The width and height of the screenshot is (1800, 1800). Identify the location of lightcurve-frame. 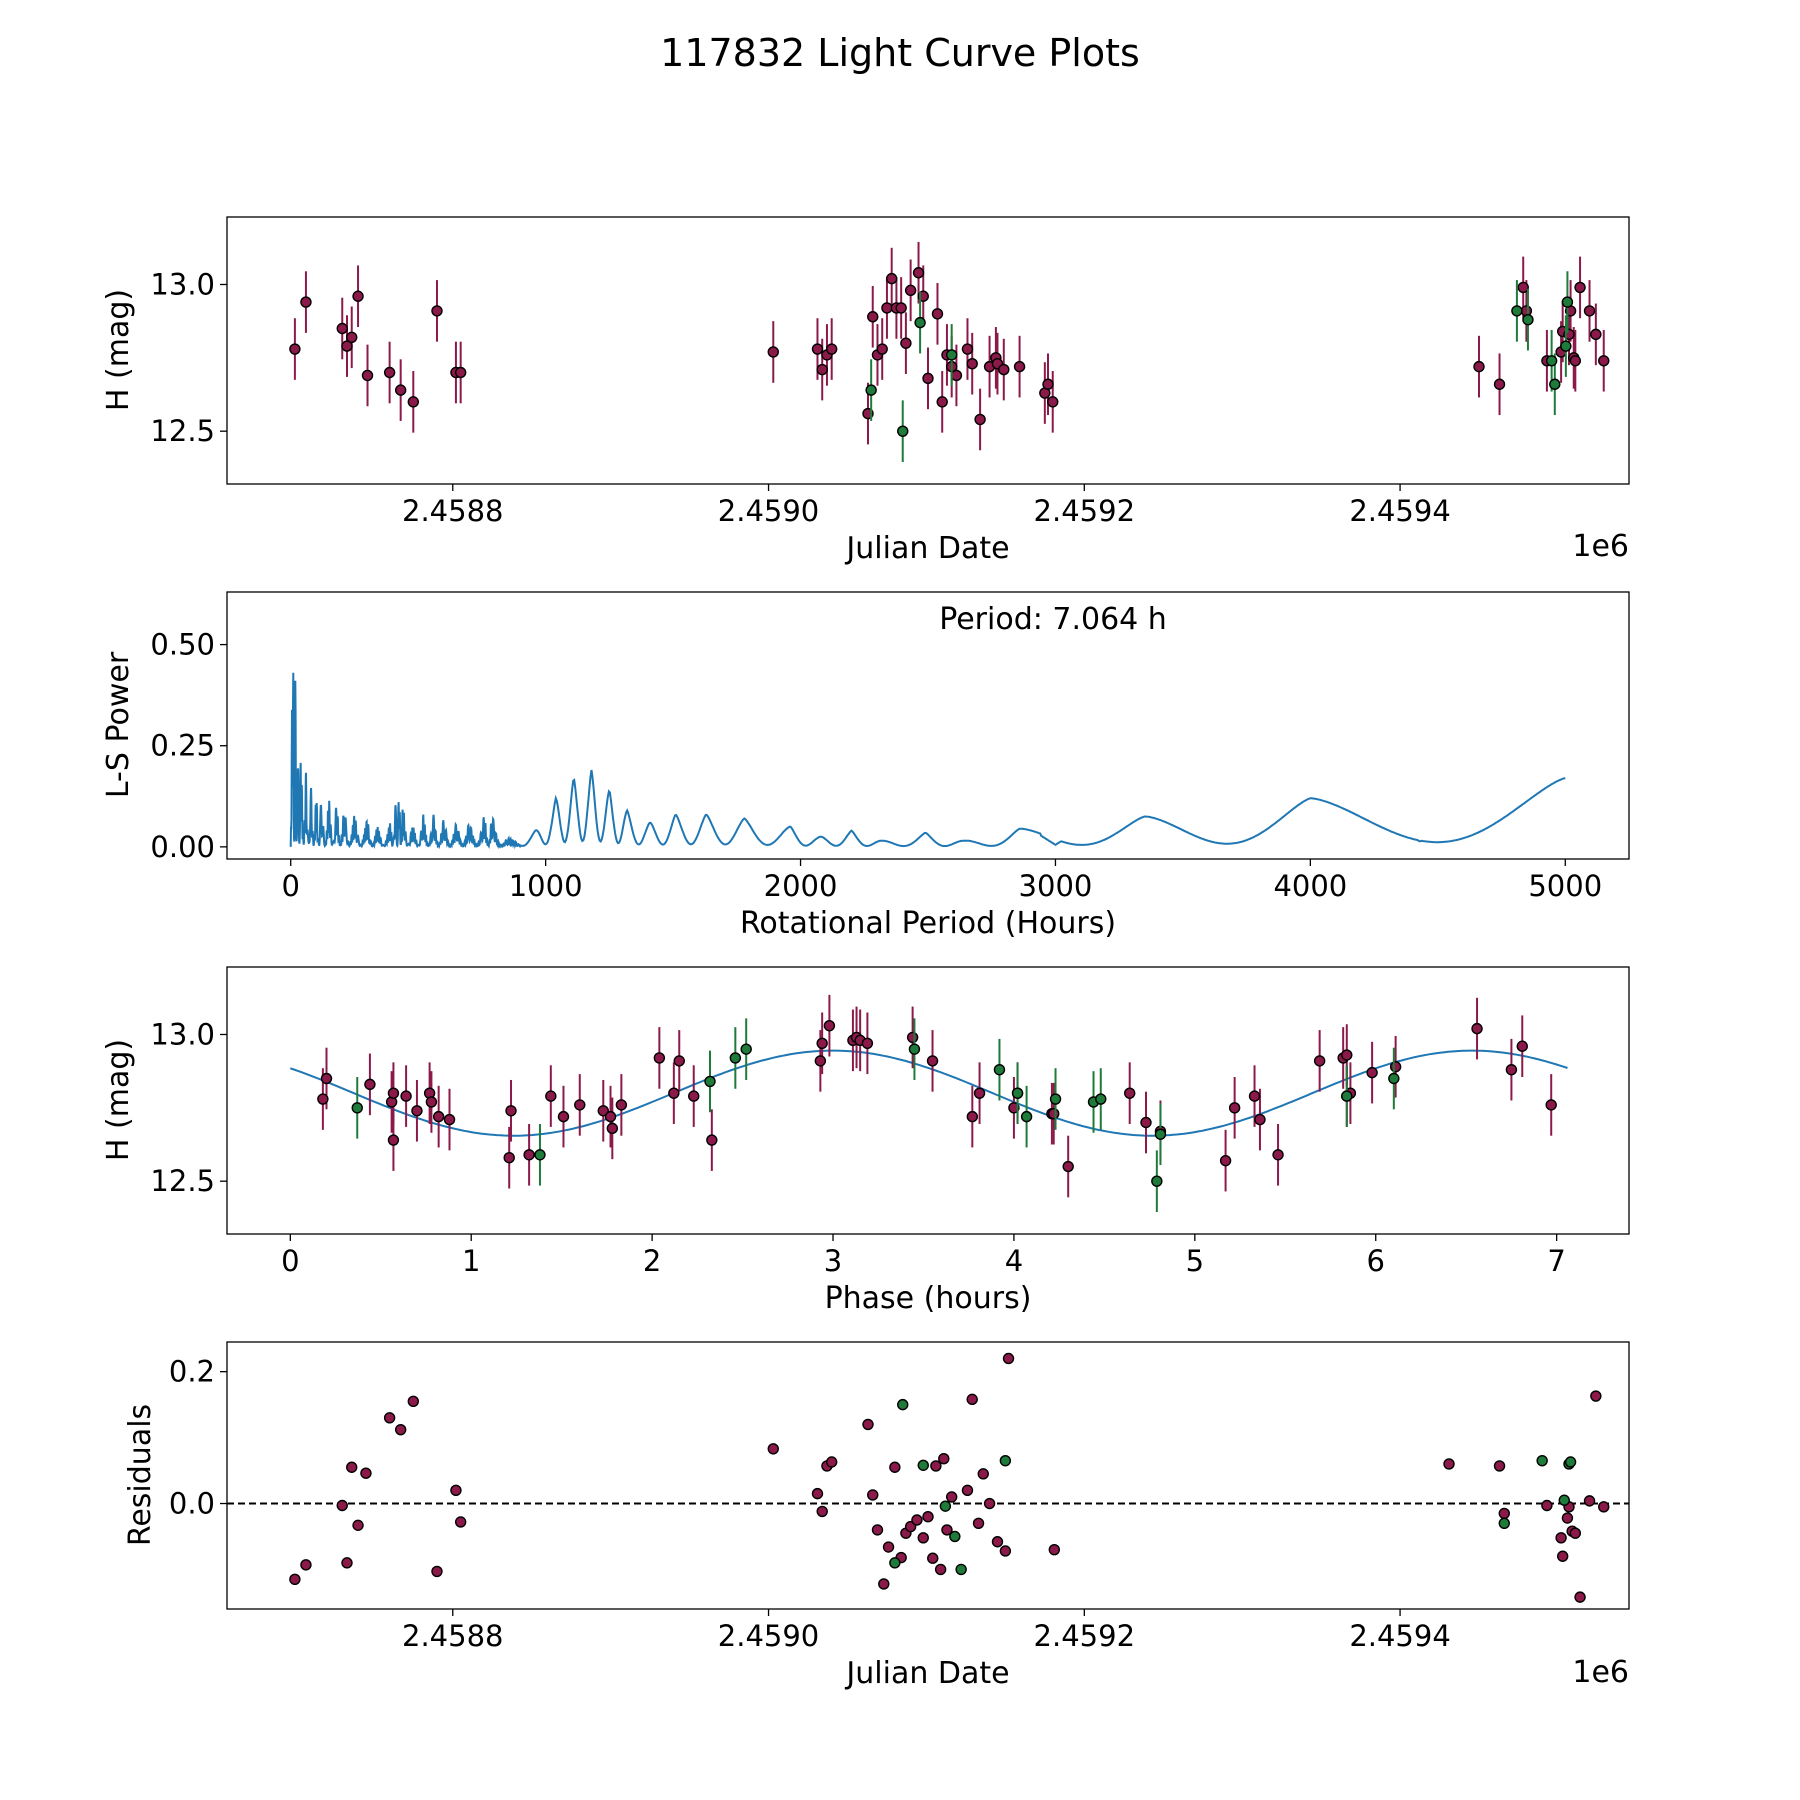
(928, 350).